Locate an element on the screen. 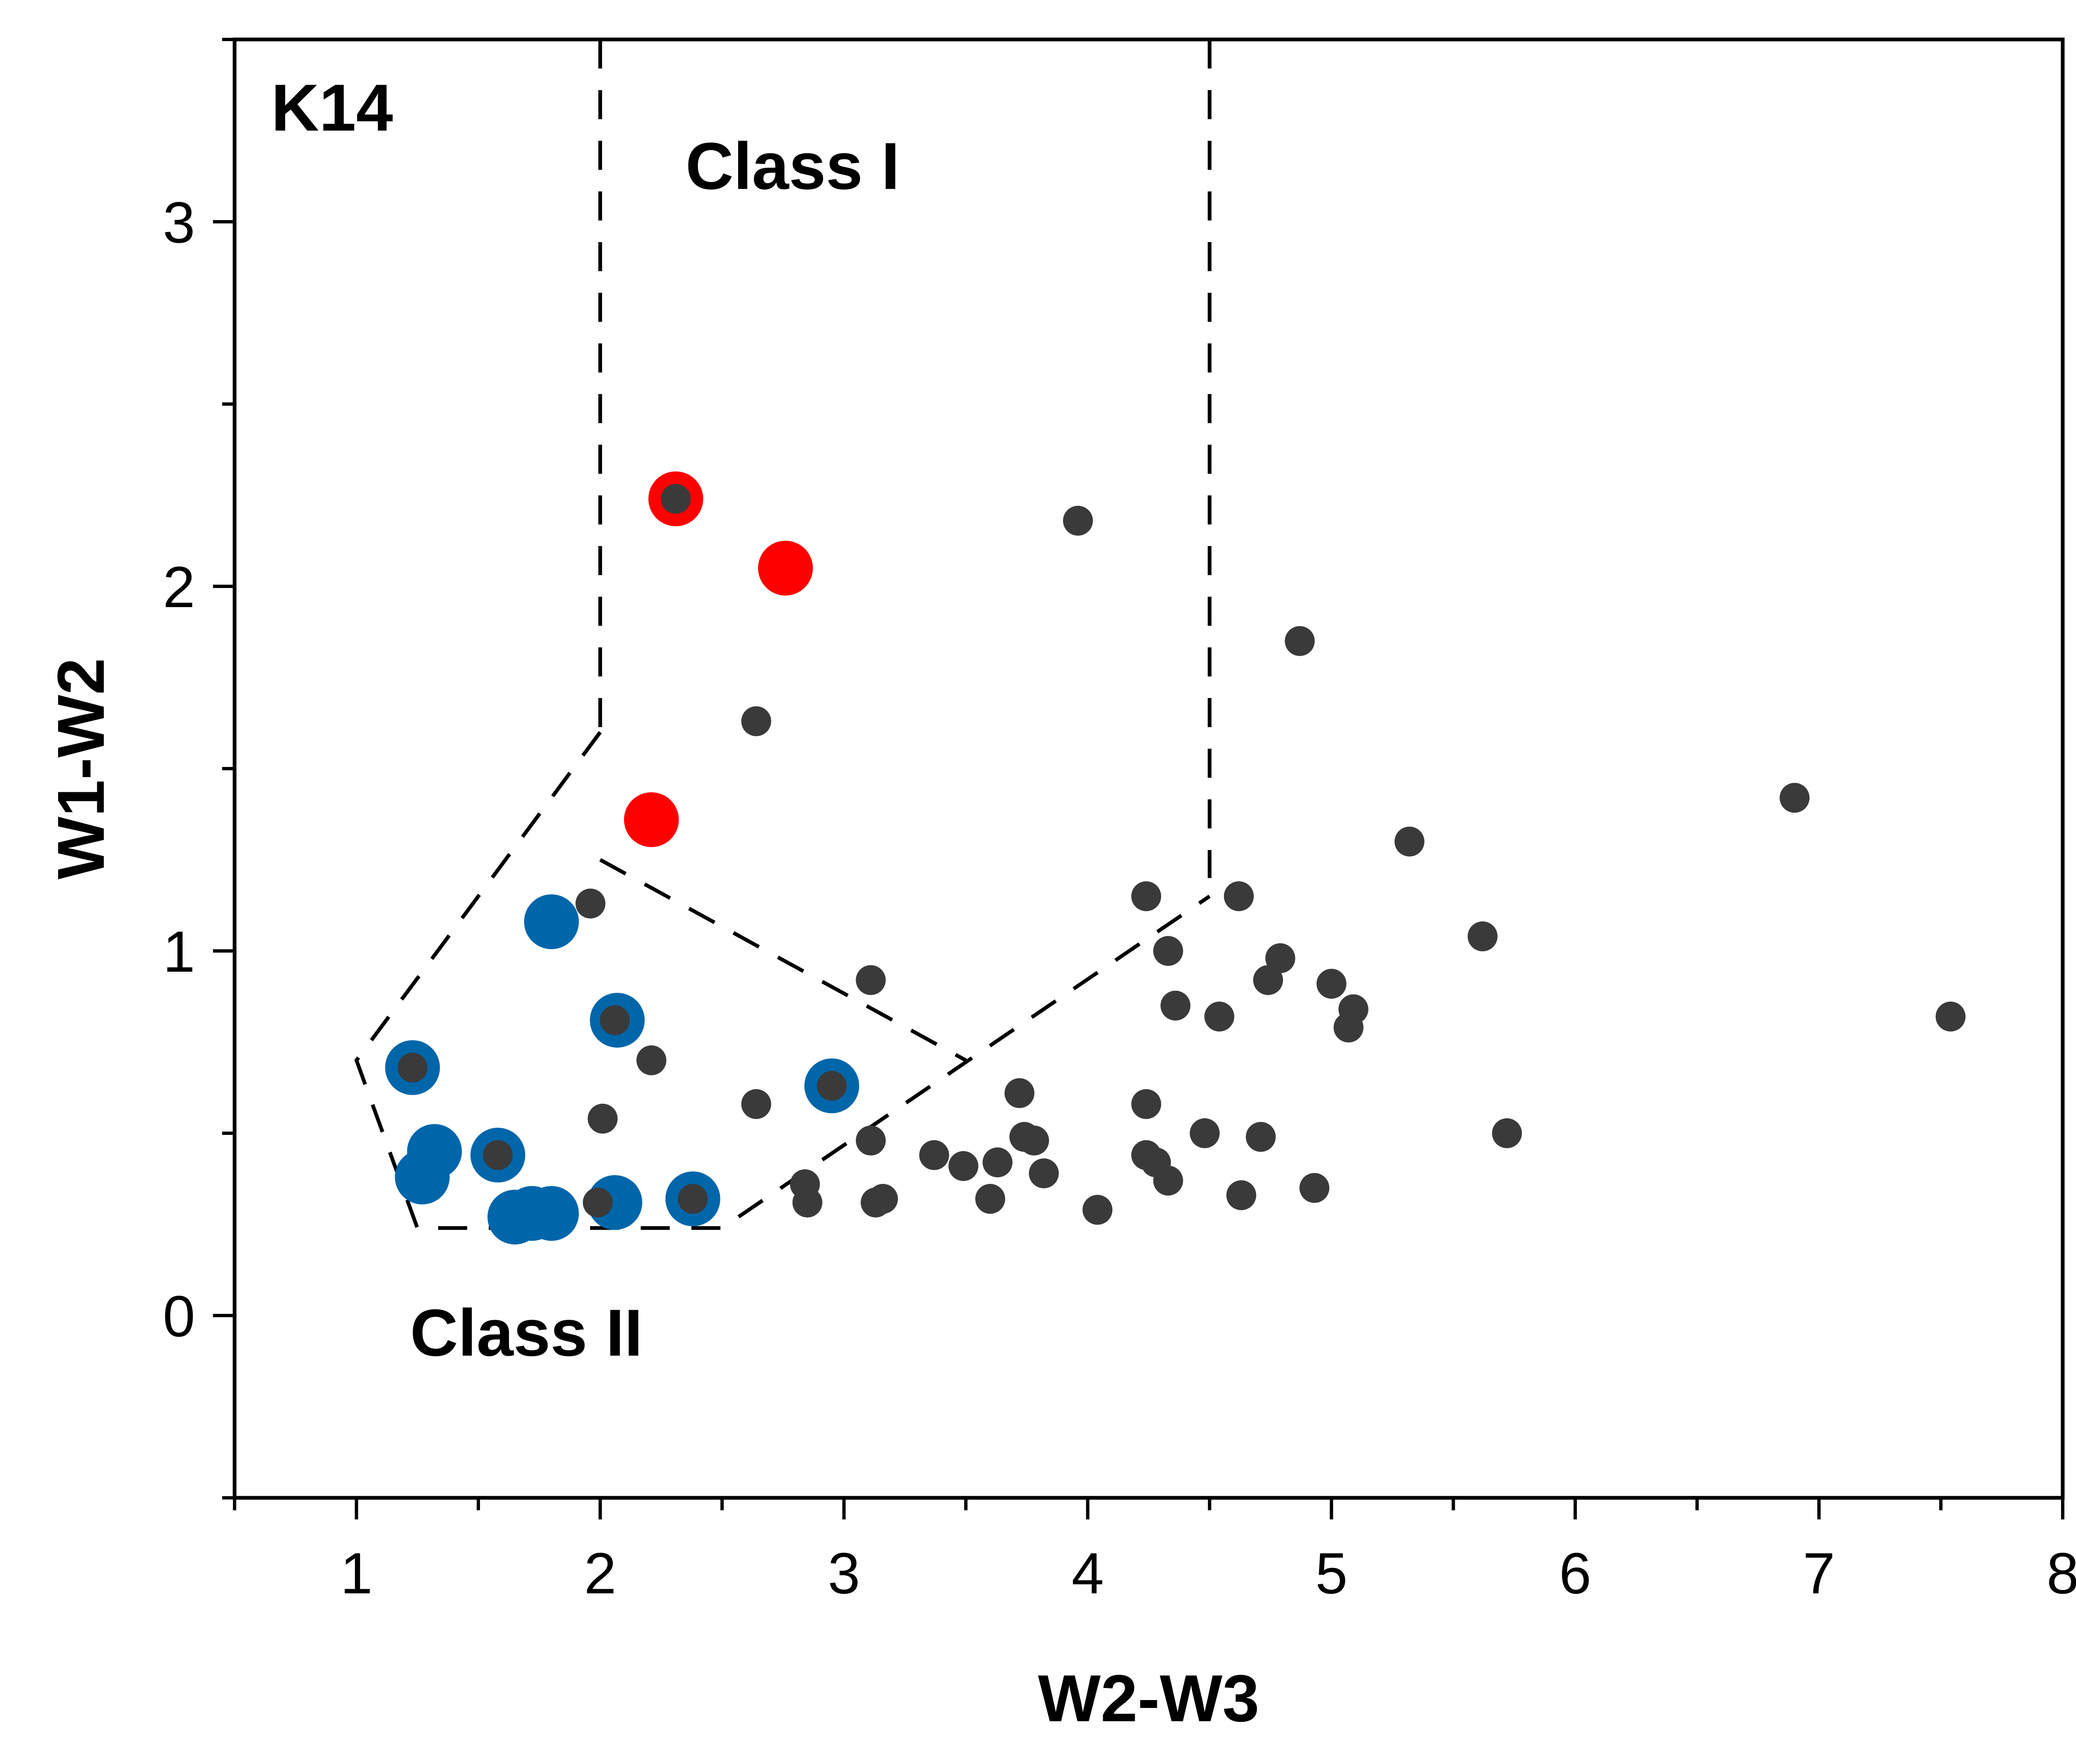 This screenshot has width=2076, height=1764. x-axis-title: W2-W3 is located at coordinates (1148, 1698).